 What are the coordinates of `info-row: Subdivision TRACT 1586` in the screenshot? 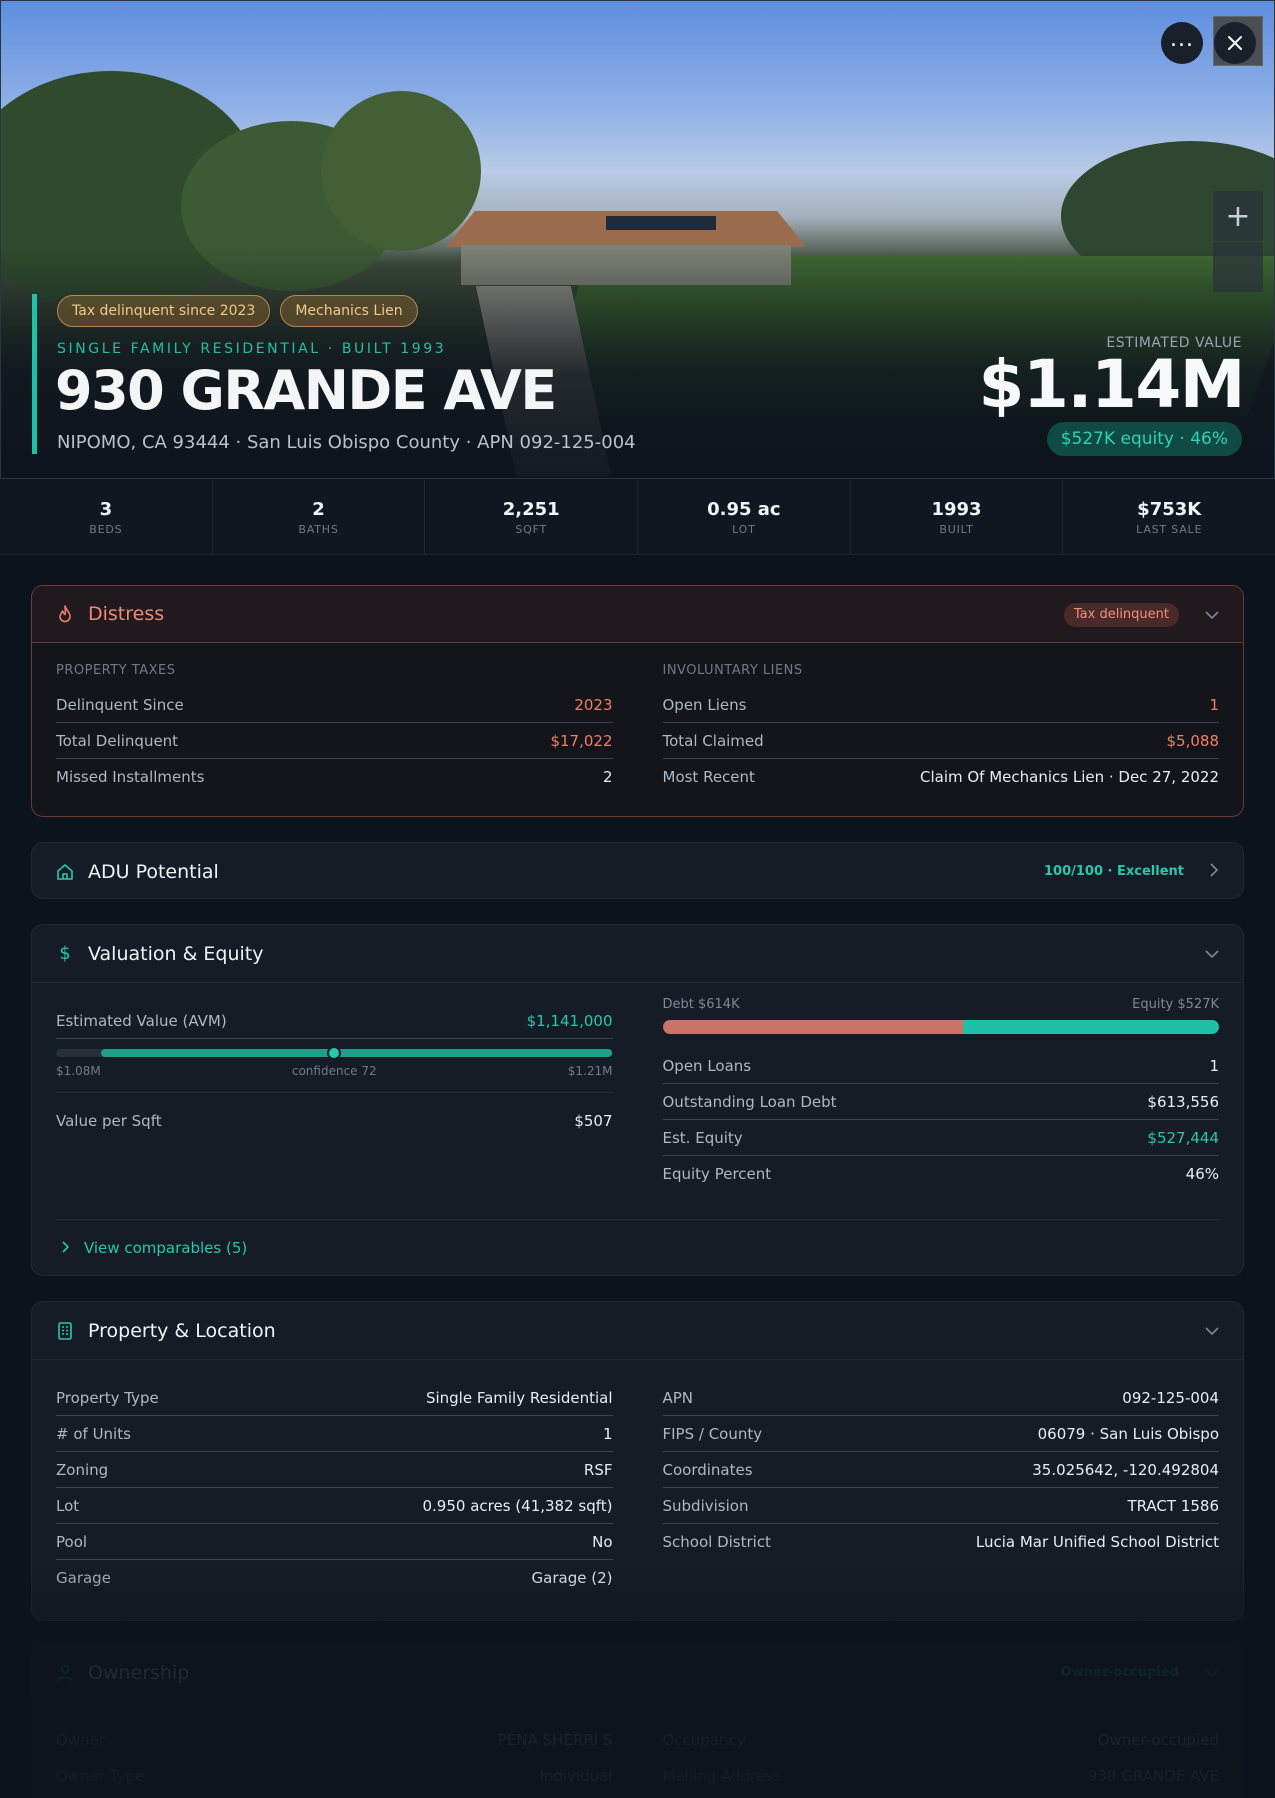 It's located at (940, 1506).